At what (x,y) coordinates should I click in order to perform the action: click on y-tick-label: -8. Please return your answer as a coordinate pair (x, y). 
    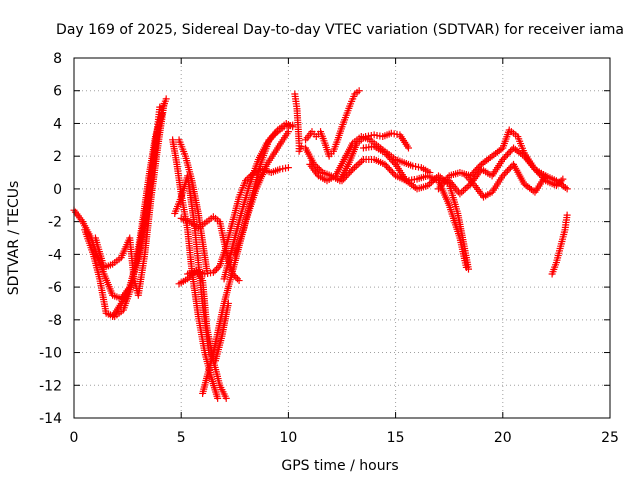
    Looking at the image, I should click on (55, 321).